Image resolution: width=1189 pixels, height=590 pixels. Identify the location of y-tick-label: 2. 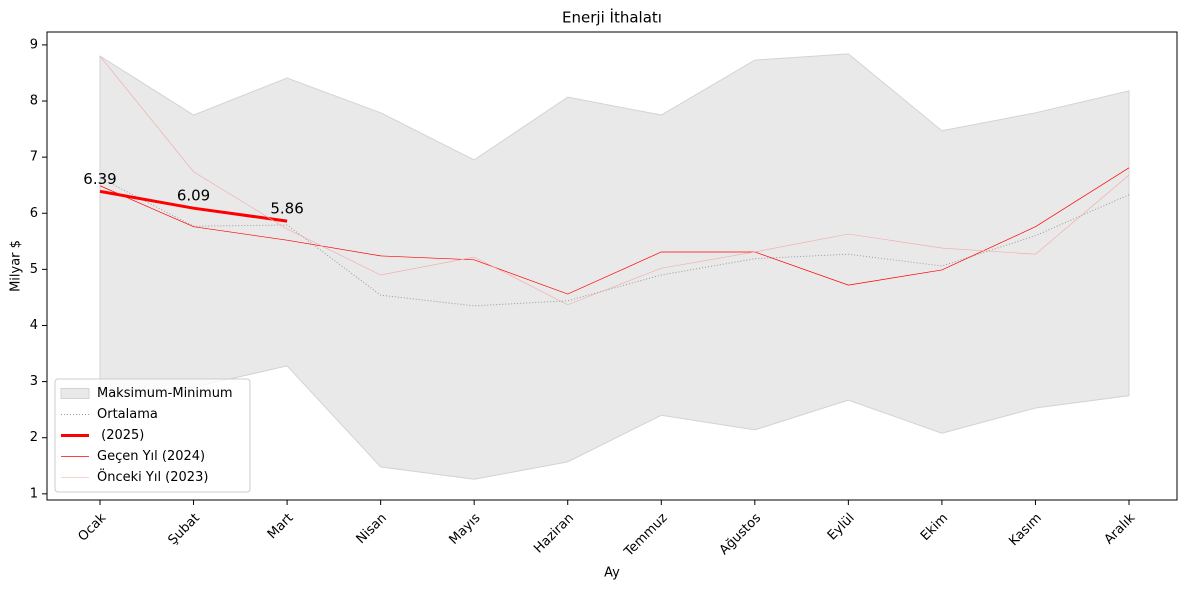
(34, 437).